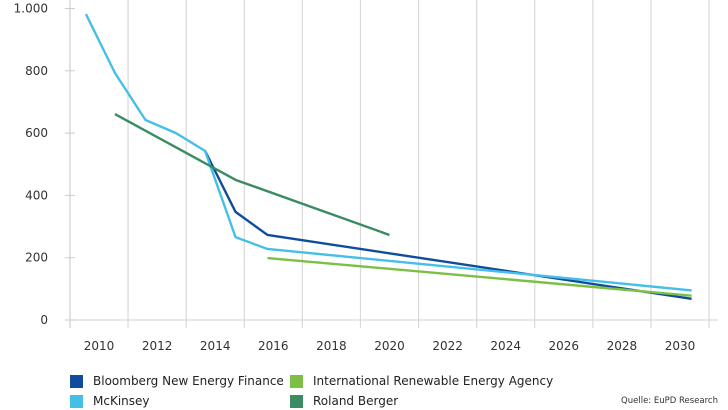  I want to click on x-tick-label: 2016, so click(273, 346).